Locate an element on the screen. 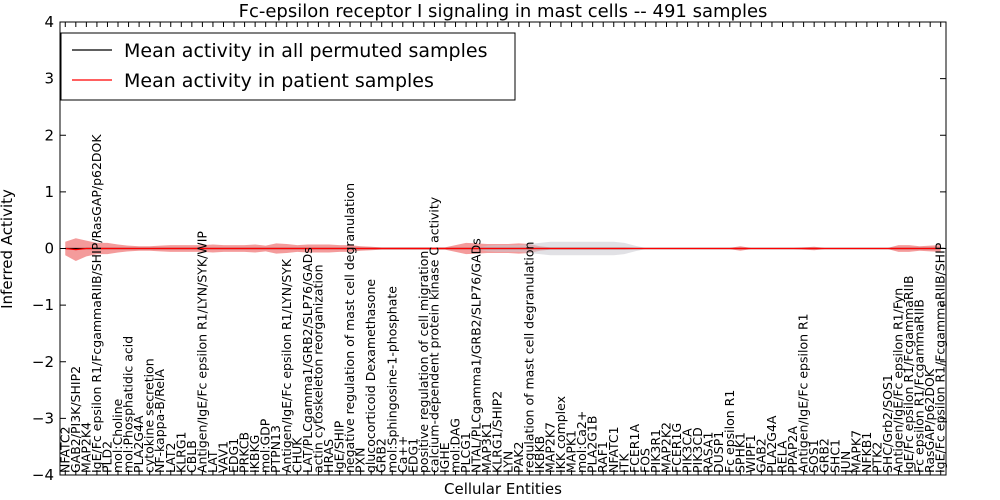 The image size is (1000, 500). x-category-label: CBLB is located at coordinates (191, 456).